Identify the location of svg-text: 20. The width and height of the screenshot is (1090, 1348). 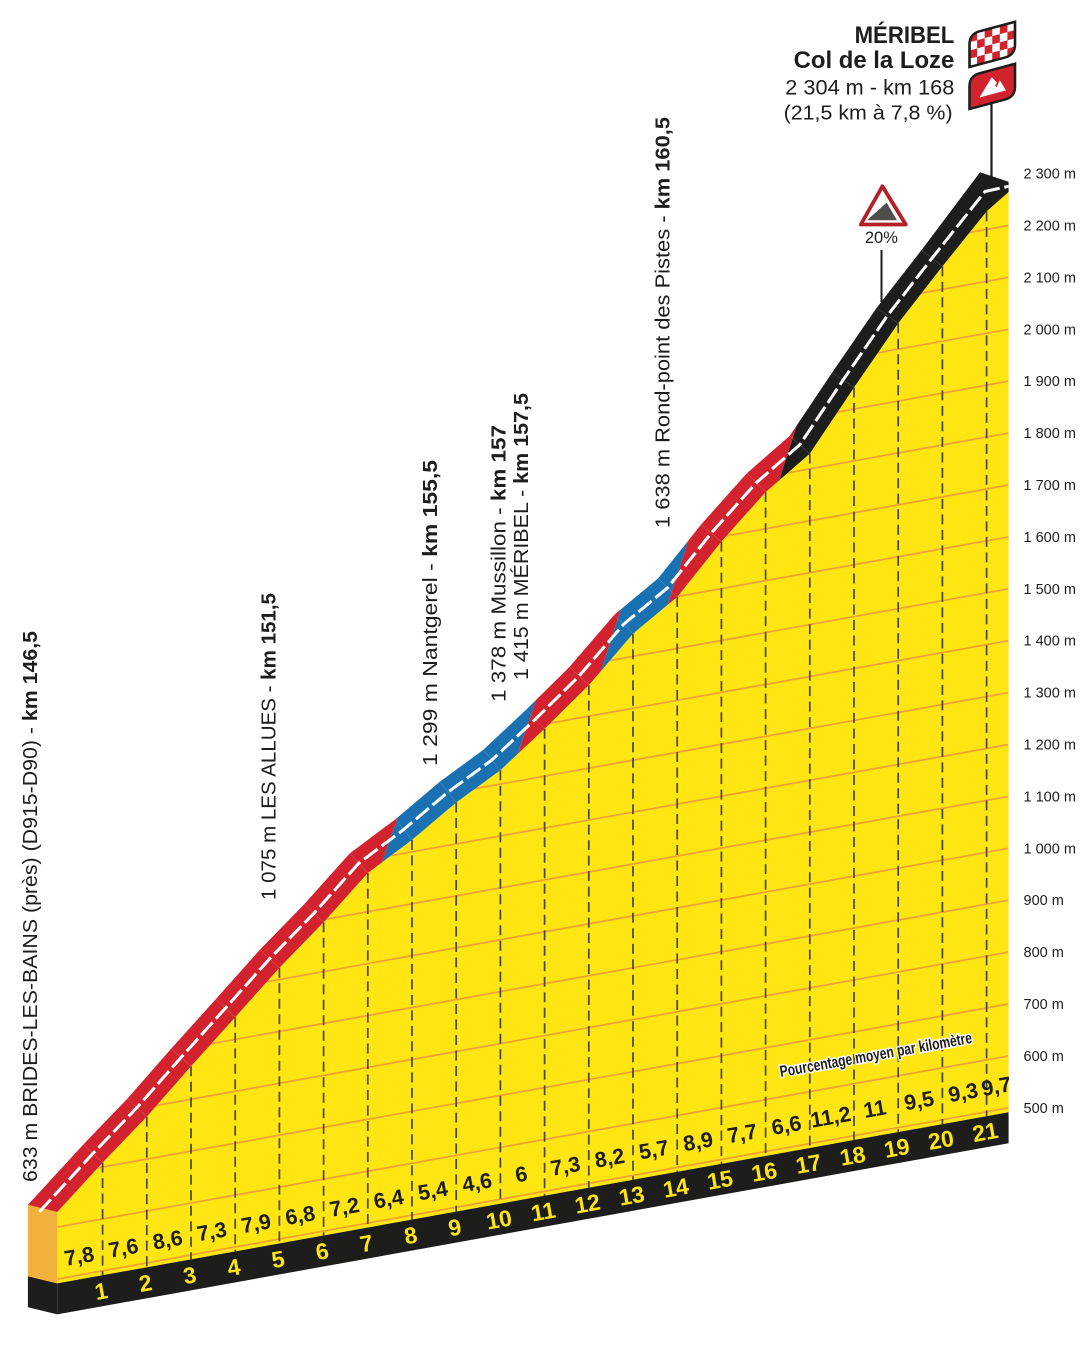
(941, 1140).